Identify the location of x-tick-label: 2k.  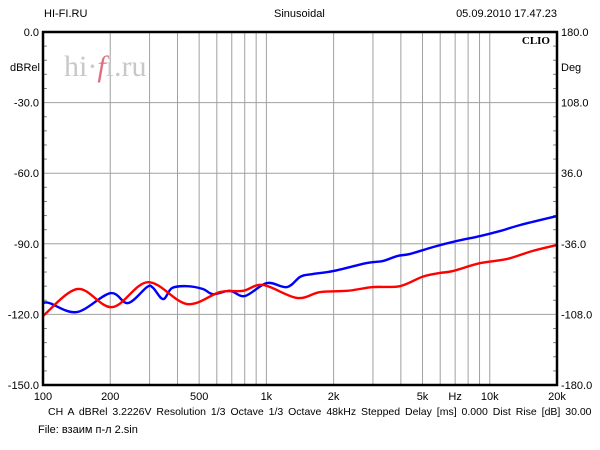
(334, 397).